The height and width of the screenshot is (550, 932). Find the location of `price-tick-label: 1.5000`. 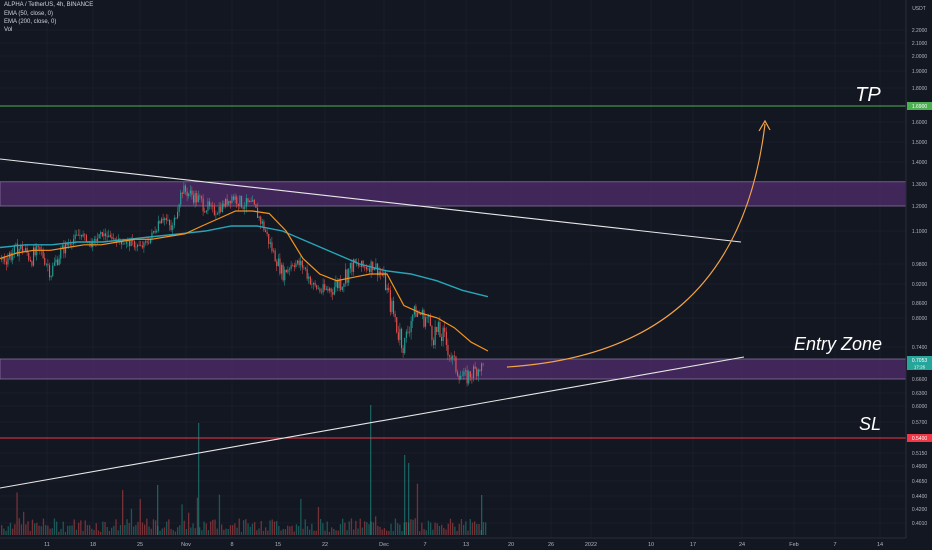

price-tick-label: 1.5000 is located at coordinates (920, 143).